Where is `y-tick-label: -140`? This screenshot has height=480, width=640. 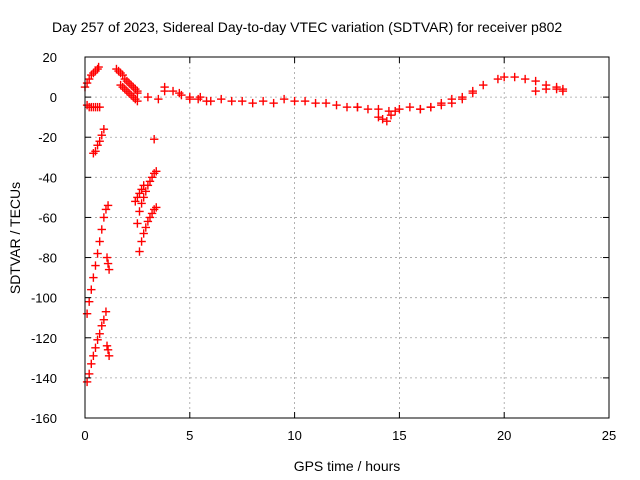 y-tick-label: -140 is located at coordinates (44, 378).